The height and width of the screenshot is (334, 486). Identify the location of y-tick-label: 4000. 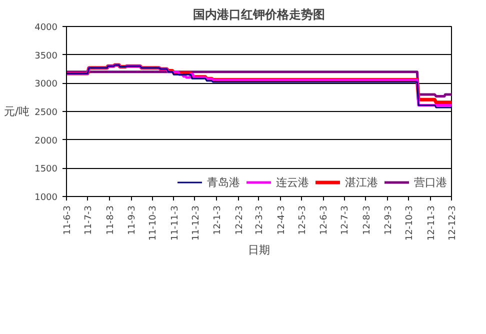
(46, 28).